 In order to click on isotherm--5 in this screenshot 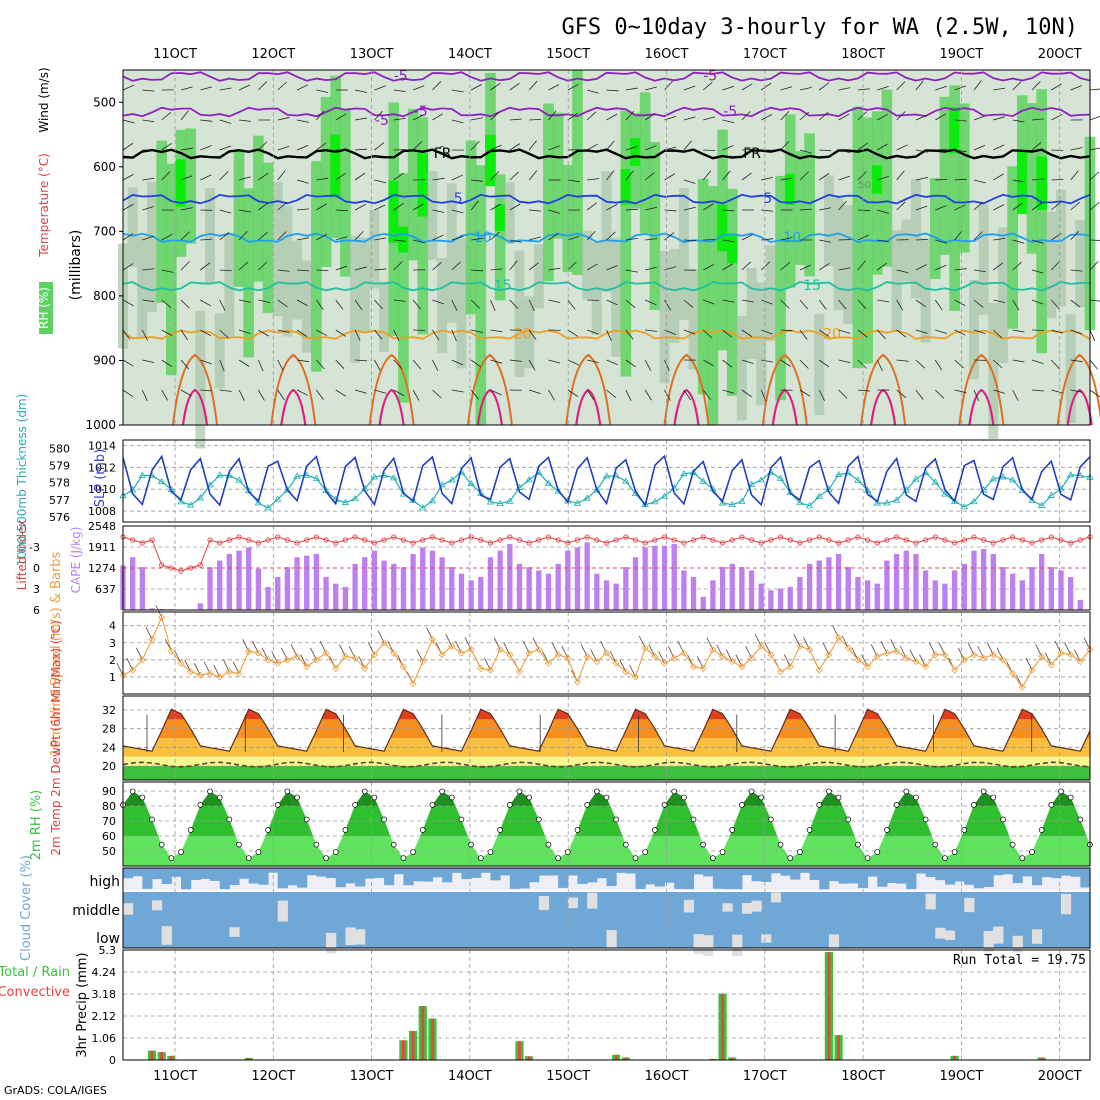, I will do `click(606, 112)`.